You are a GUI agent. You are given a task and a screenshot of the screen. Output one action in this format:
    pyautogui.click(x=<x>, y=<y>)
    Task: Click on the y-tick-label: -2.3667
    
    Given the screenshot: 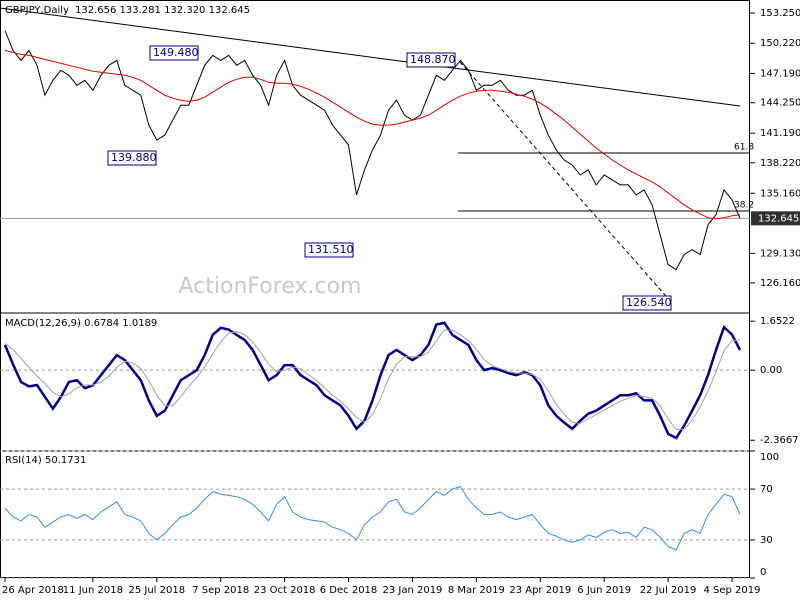 What is the action you would take?
    pyautogui.click(x=779, y=440)
    